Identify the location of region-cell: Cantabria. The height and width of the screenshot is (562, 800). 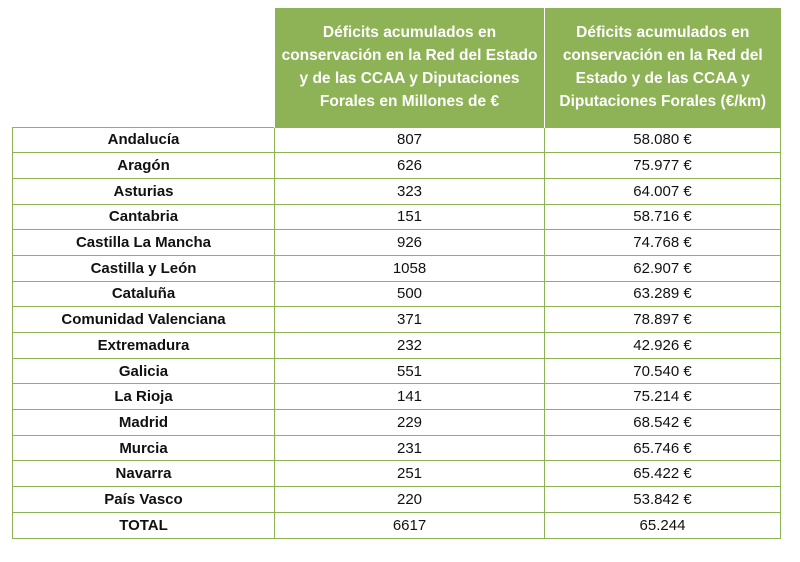
(143, 217).